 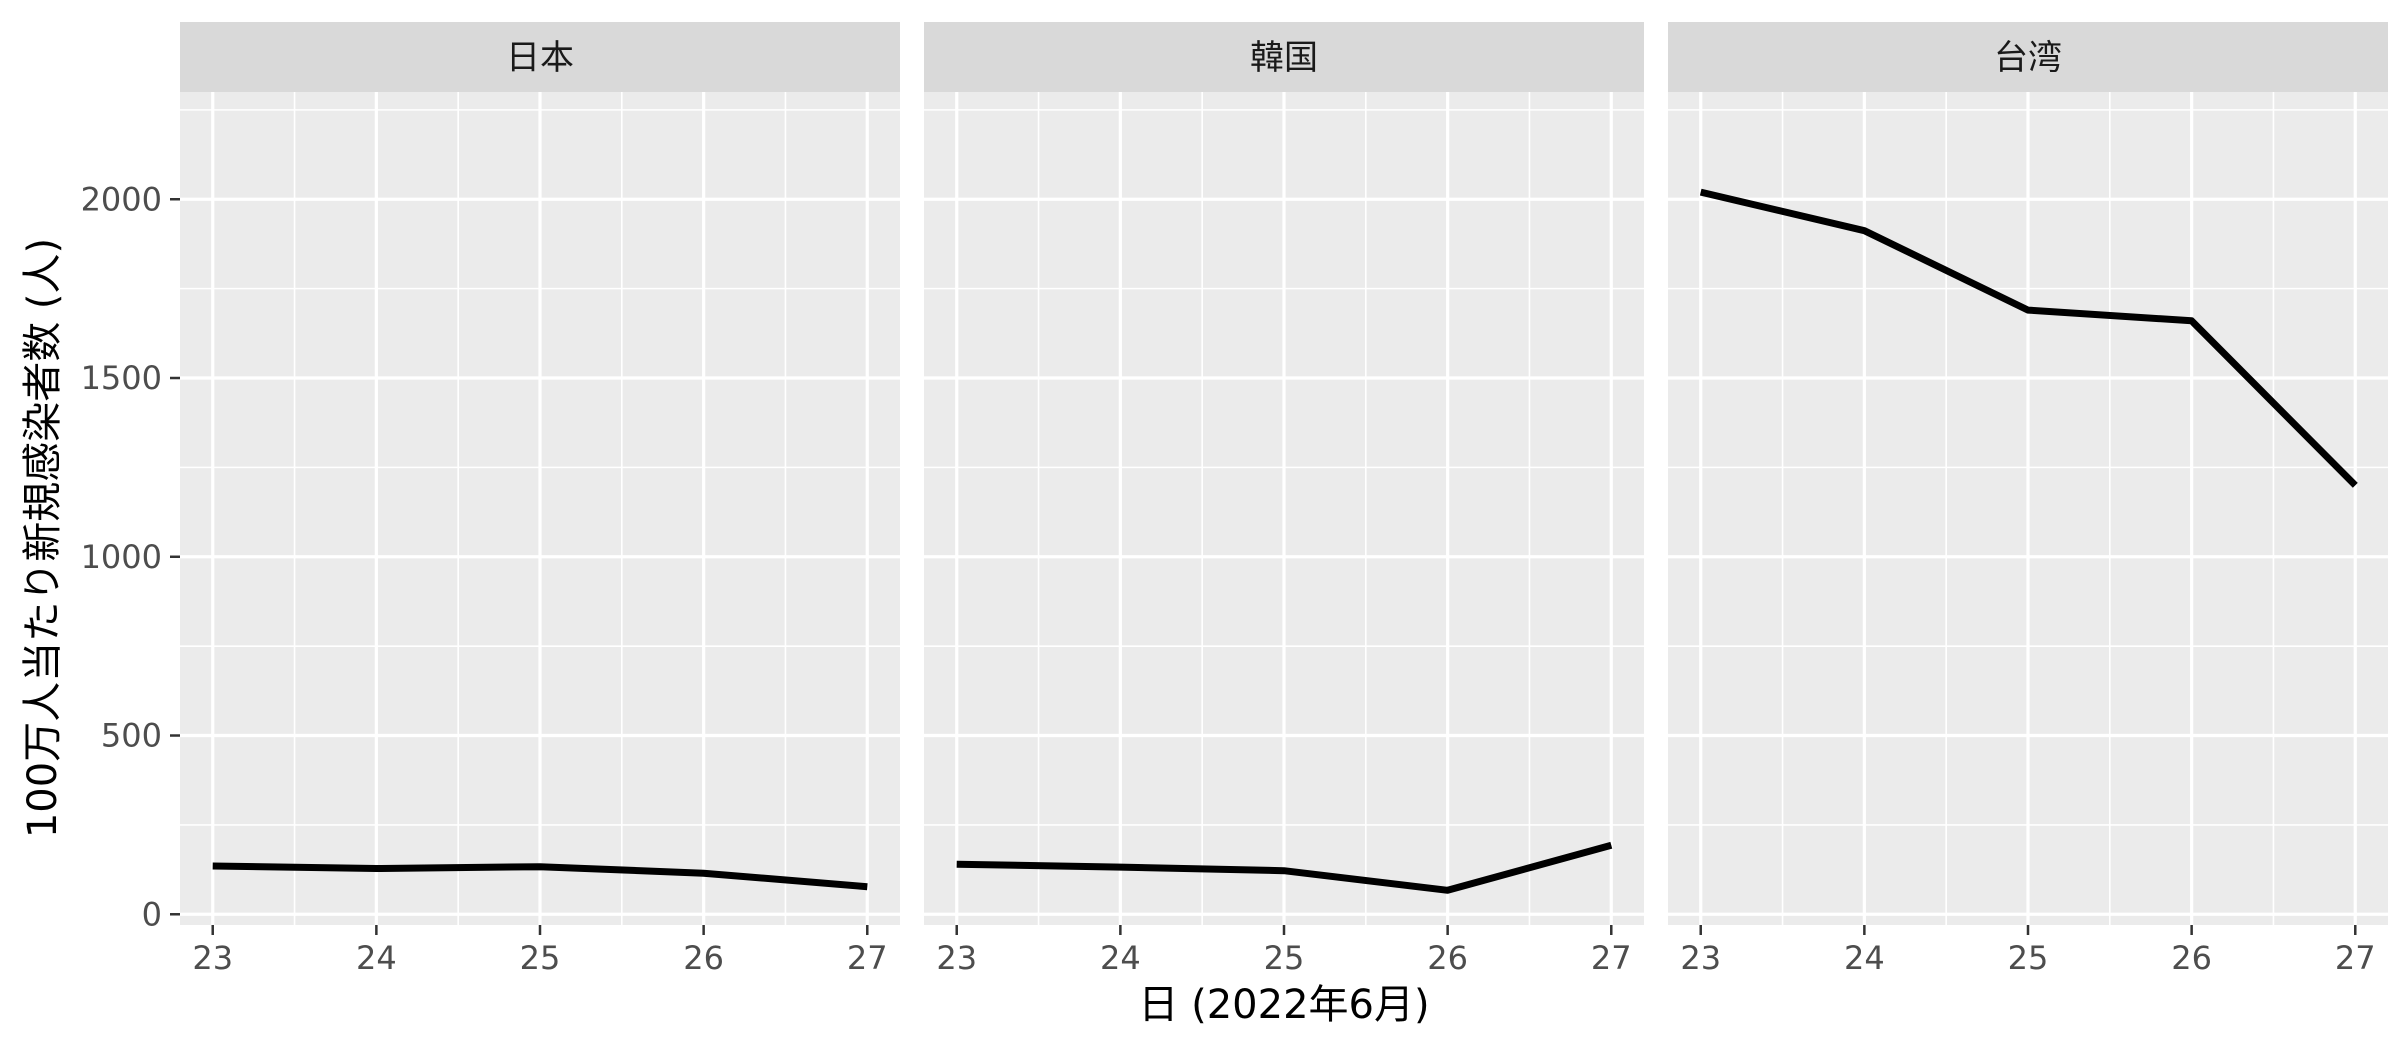 What do you see at coordinates (121, 199) in the screenshot?
I see `y-tick-label: 2000` at bounding box center [121, 199].